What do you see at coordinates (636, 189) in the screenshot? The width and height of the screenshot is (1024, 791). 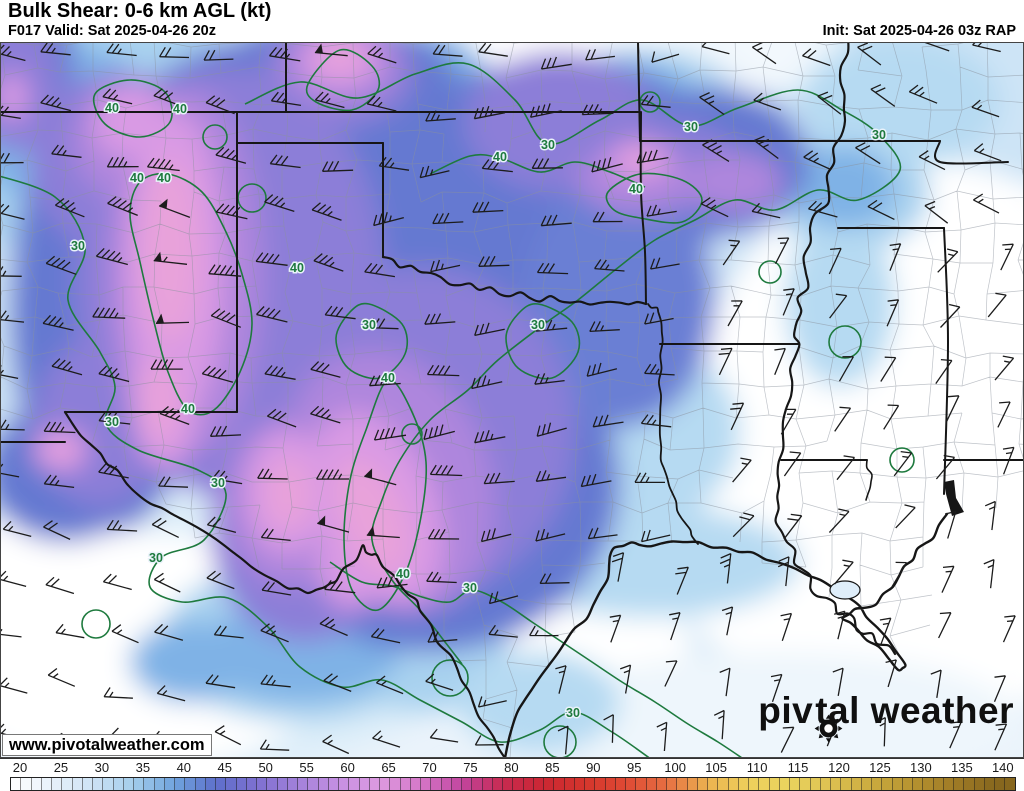 I see `contour-label: 40` at bounding box center [636, 189].